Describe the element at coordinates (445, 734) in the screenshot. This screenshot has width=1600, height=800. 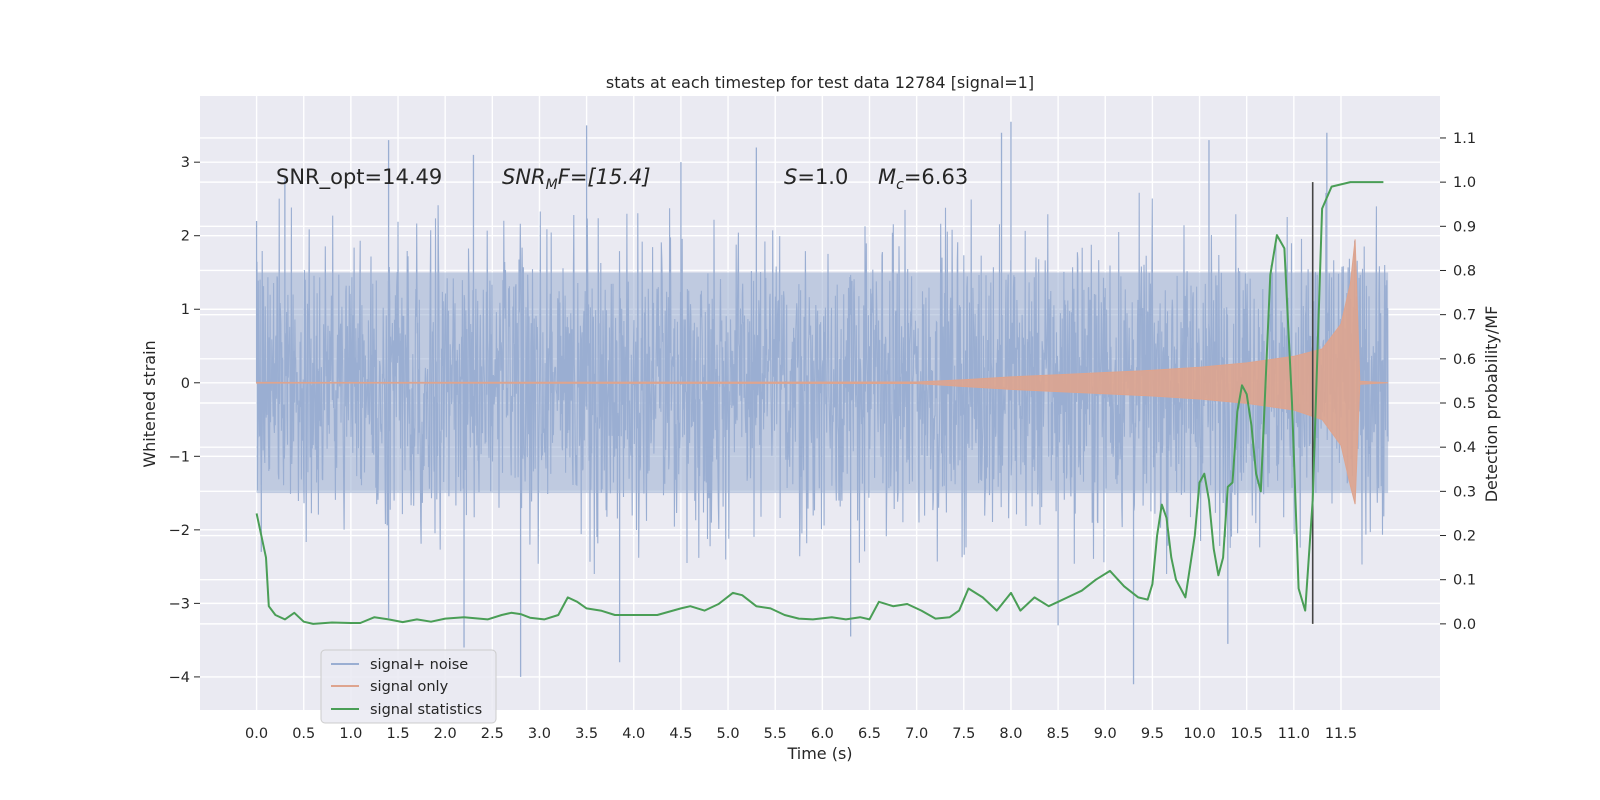
I see `x-tick-label: 2.0` at that location.